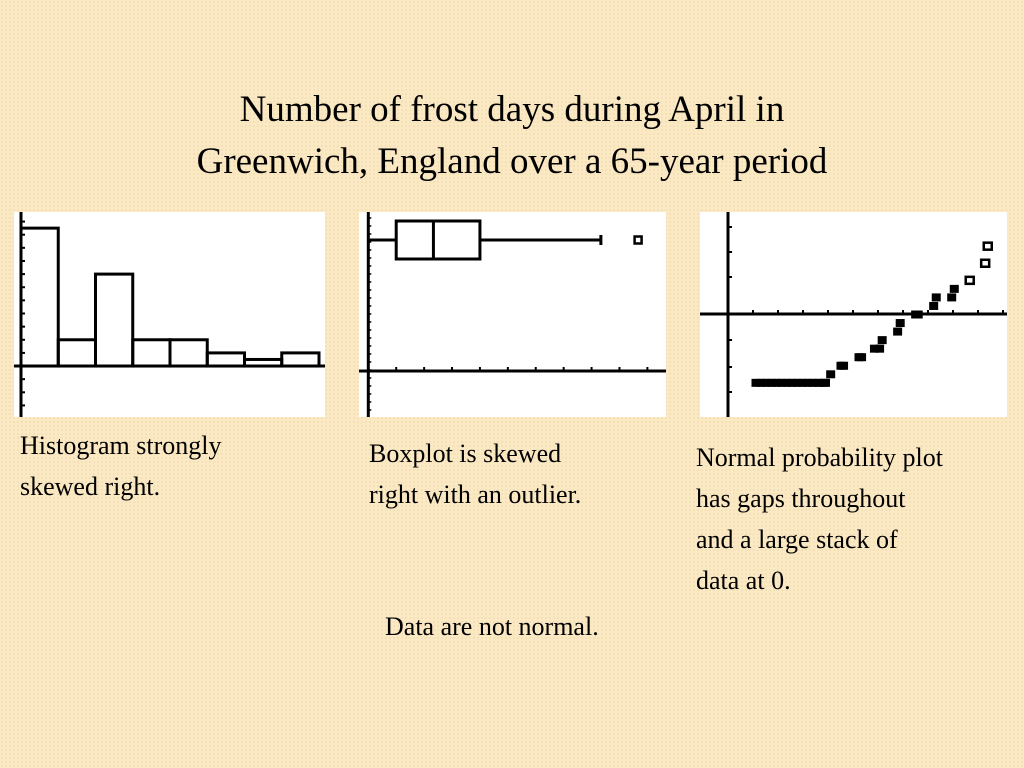  I want to click on normal-plot-caption-line: and a large stack of, so click(797, 539).